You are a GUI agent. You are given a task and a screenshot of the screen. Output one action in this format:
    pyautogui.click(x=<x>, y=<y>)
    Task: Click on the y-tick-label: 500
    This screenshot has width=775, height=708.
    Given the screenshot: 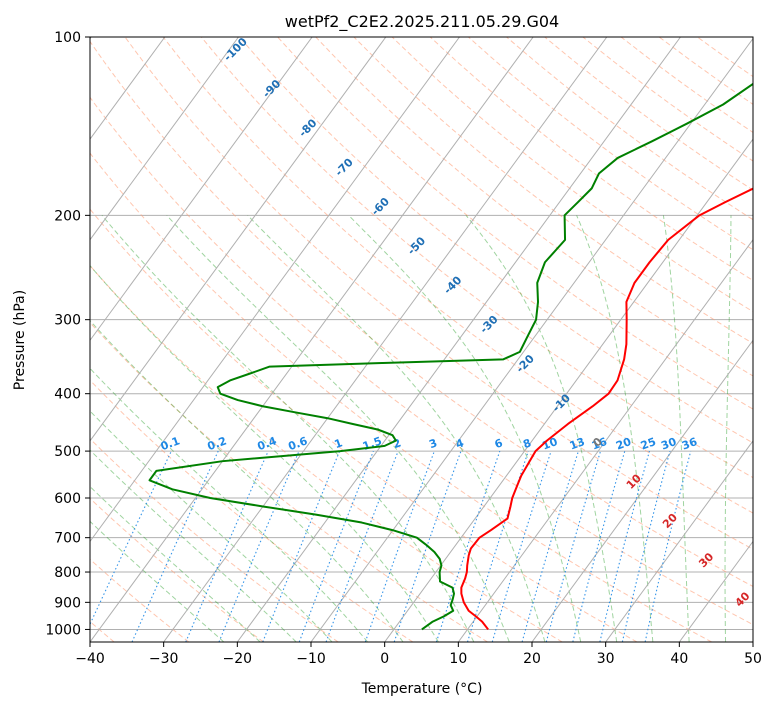 What is the action you would take?
    pyautogui.click(x=67, y=452)
    